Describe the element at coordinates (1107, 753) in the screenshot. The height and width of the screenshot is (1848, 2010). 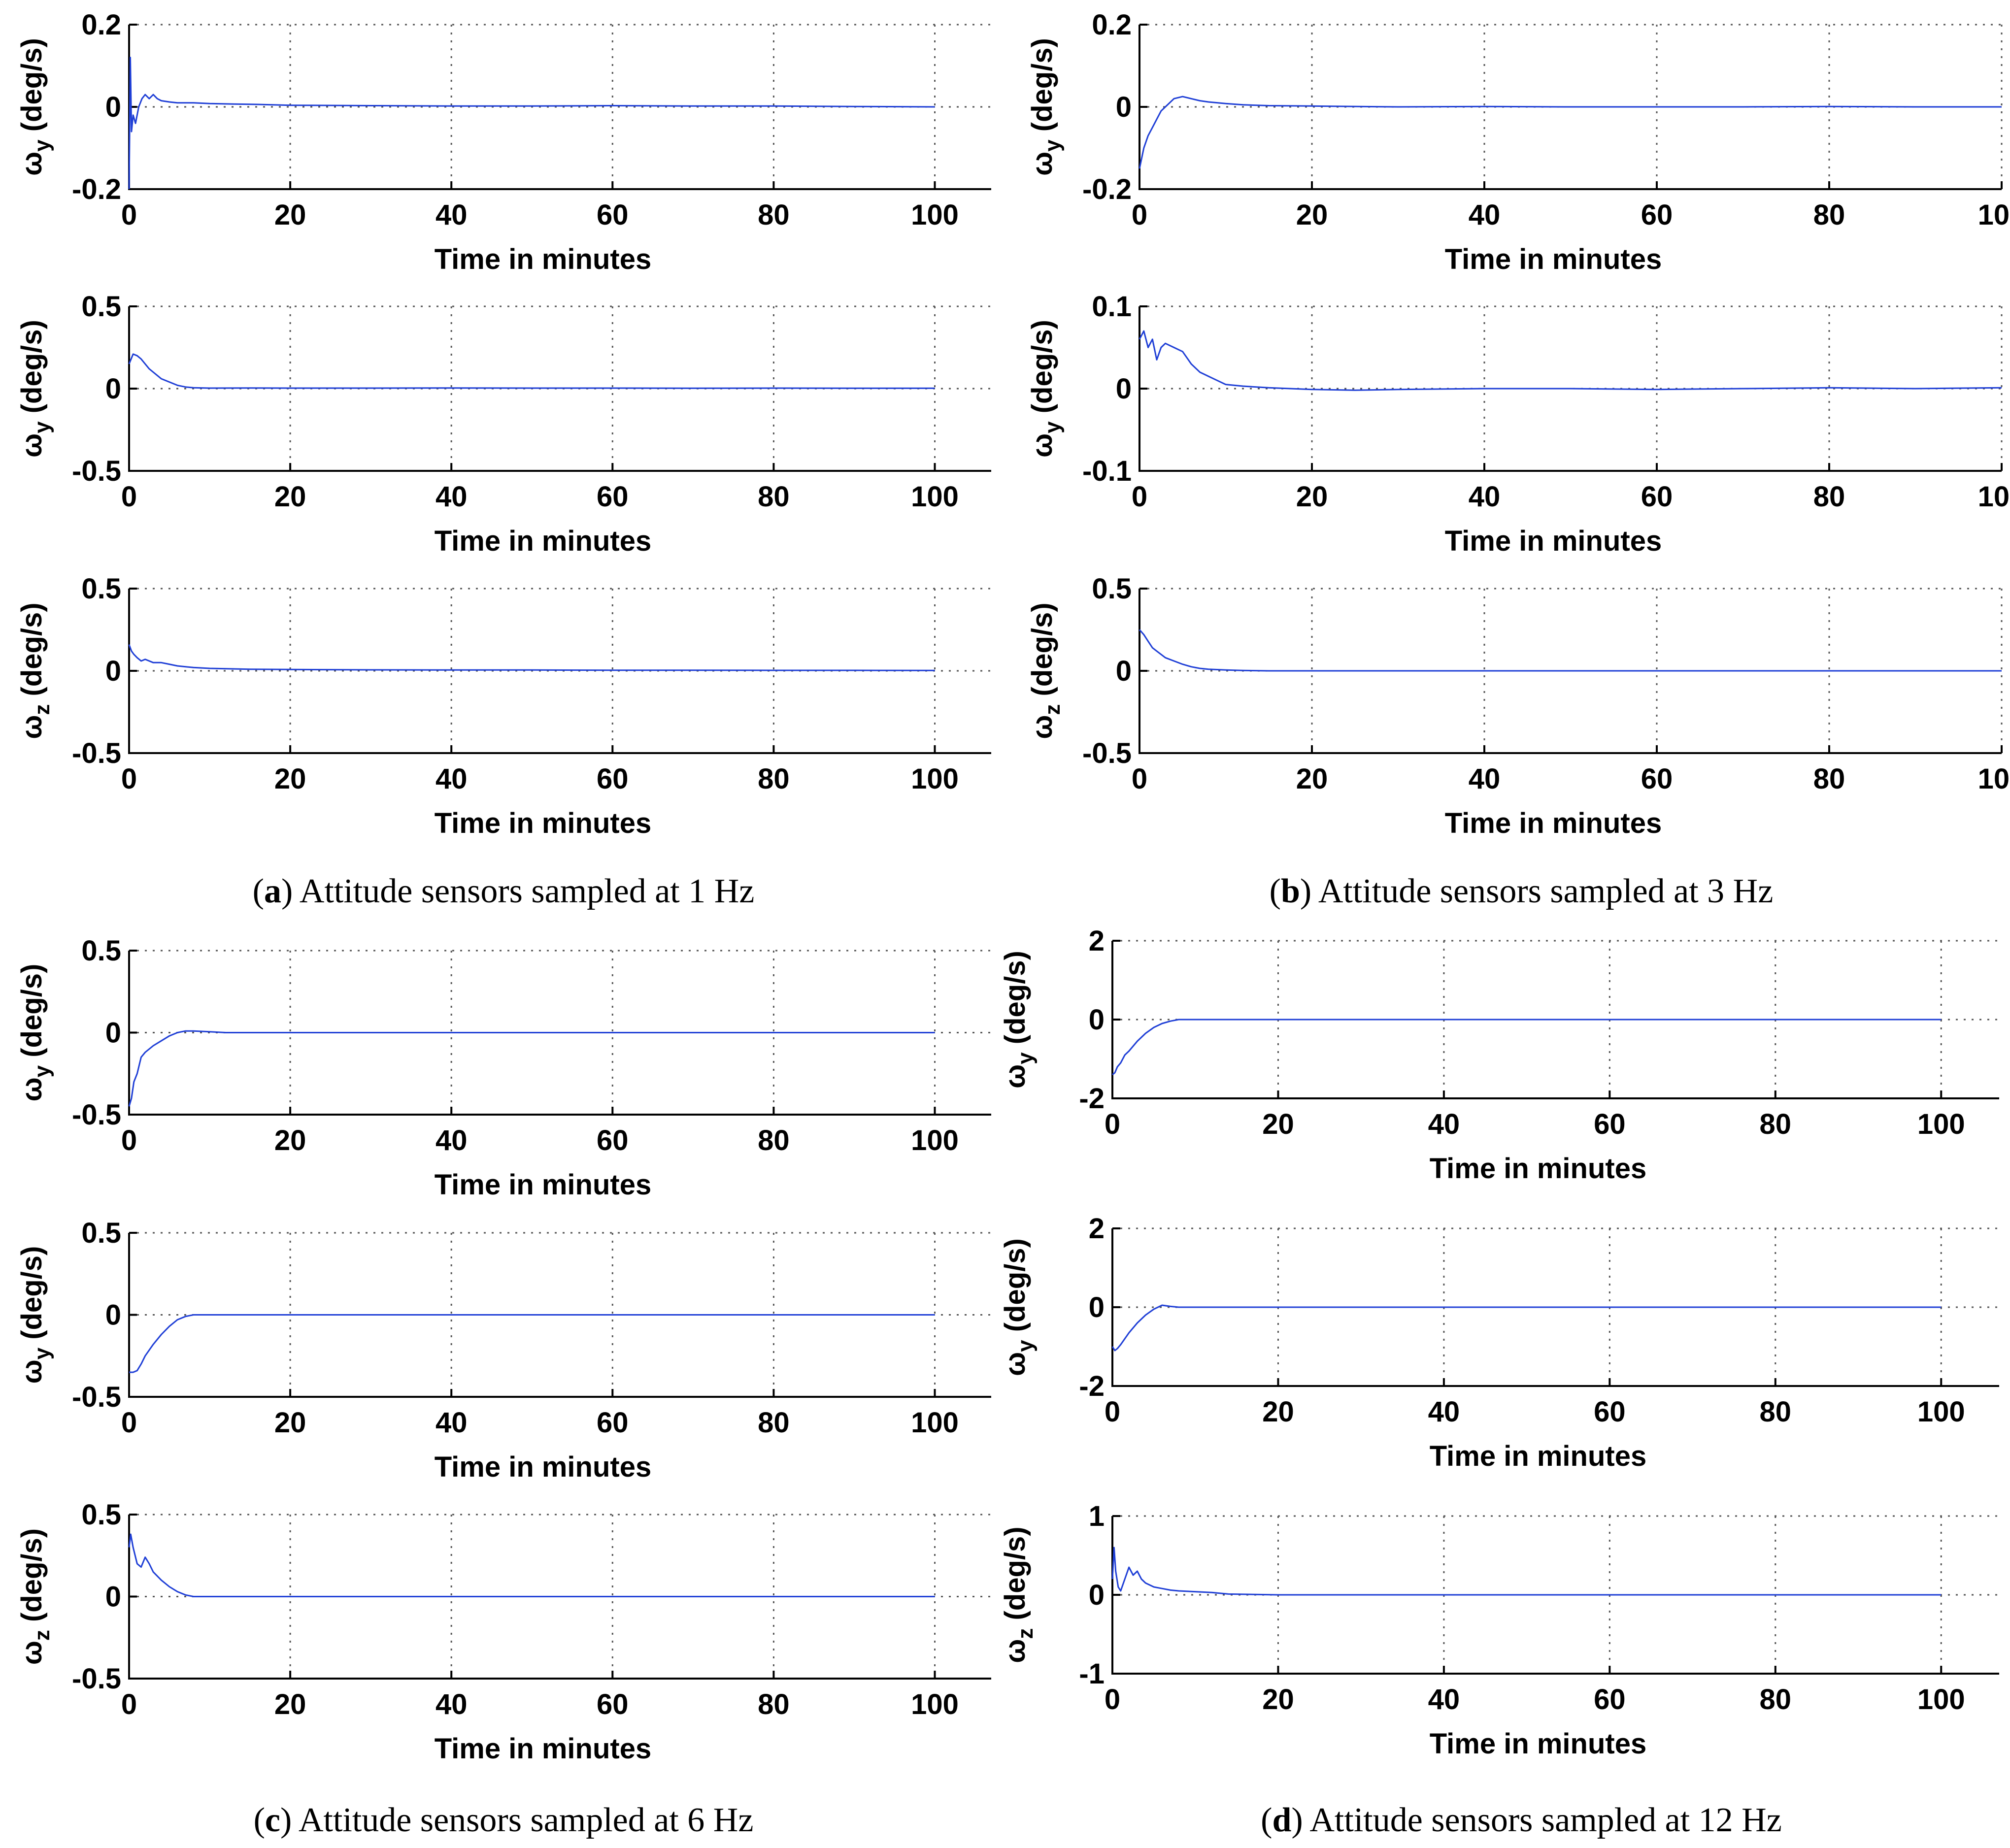
I see `chart-b3-ytick-label-0: -0.5` at that location.